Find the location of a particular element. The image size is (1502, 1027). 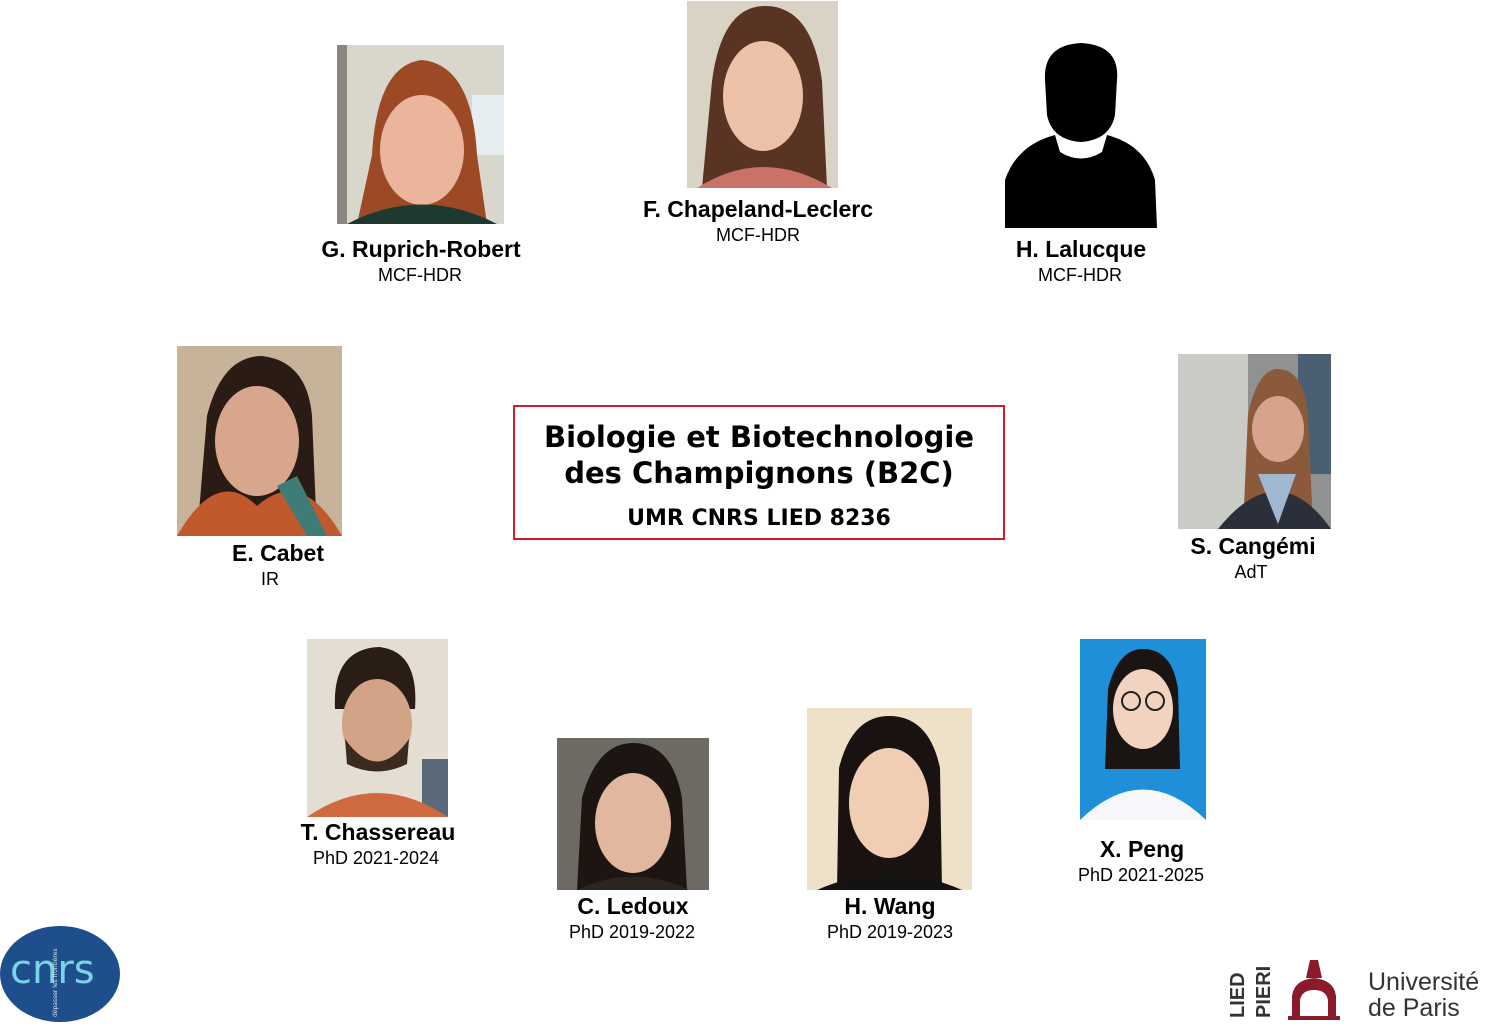

university-logo: LIED PIERI Université de Paris is located at coordinates (1362, 990).